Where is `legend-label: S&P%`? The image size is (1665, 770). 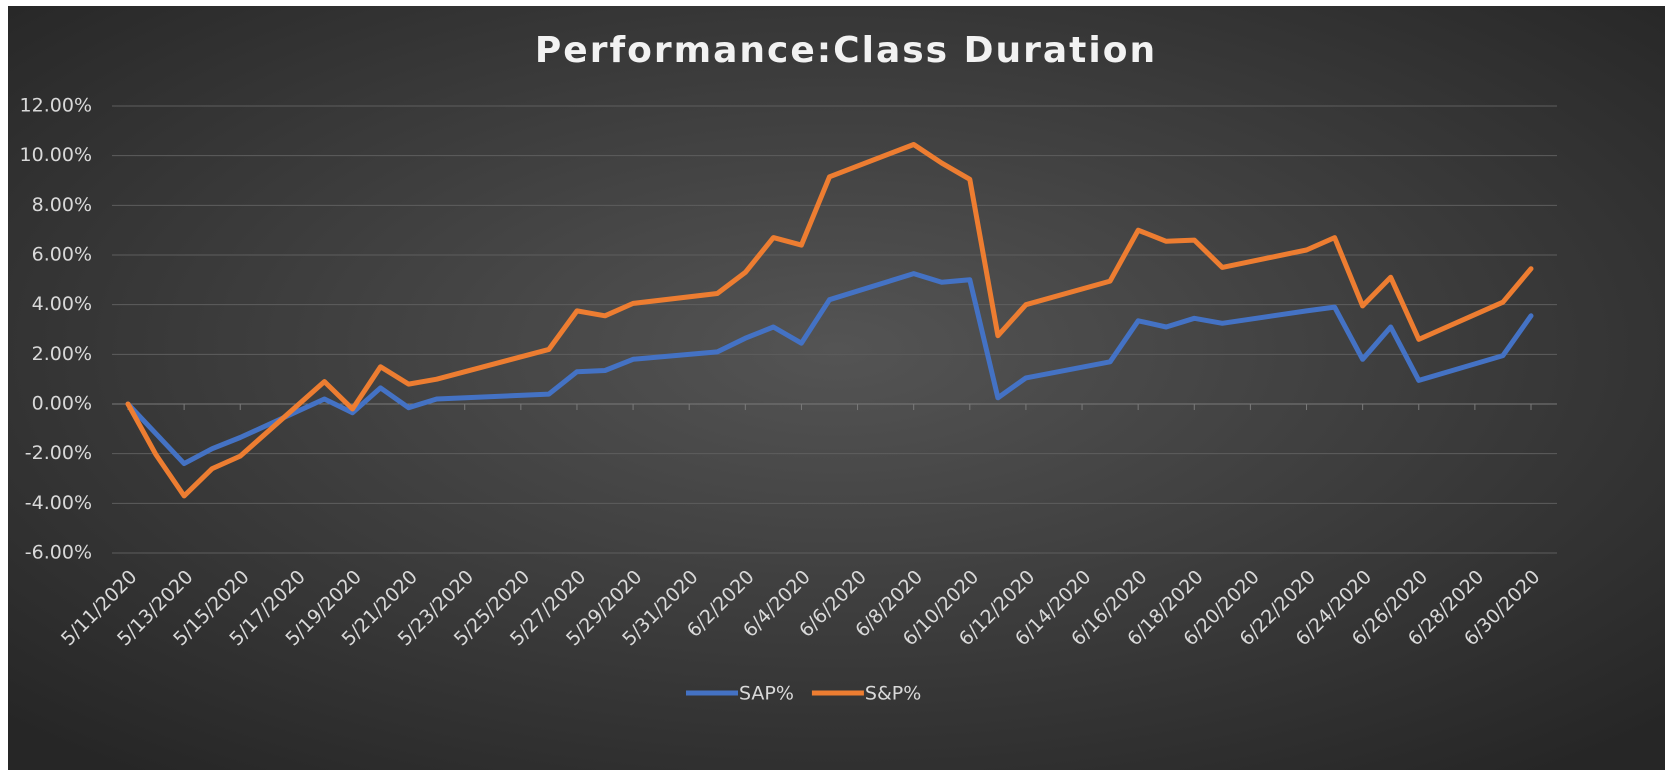 legend-label: S&P% is located at coordinates (893, 694).